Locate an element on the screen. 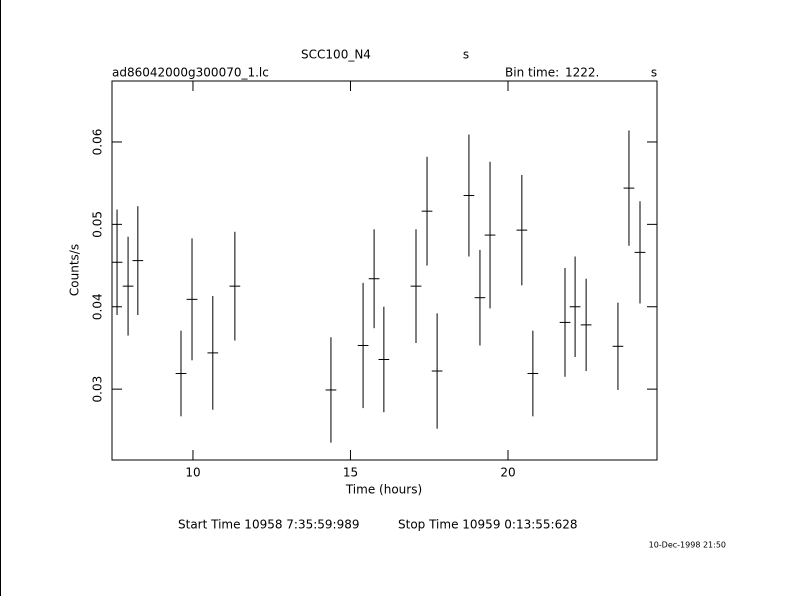 This screenshot has height=596, width=790. y-tick-label: 0.05 is located at coordinates (98, 224).